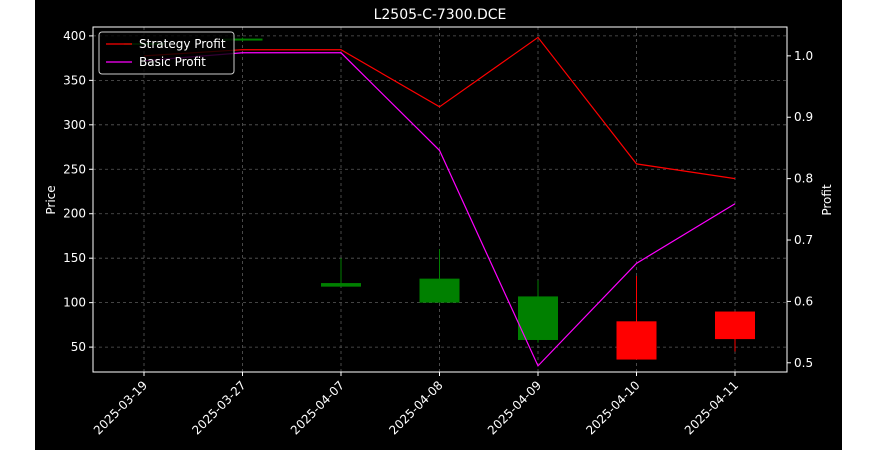 This screenshot has width=878, height=450. I want to click on legend-box, so click(166, 53).